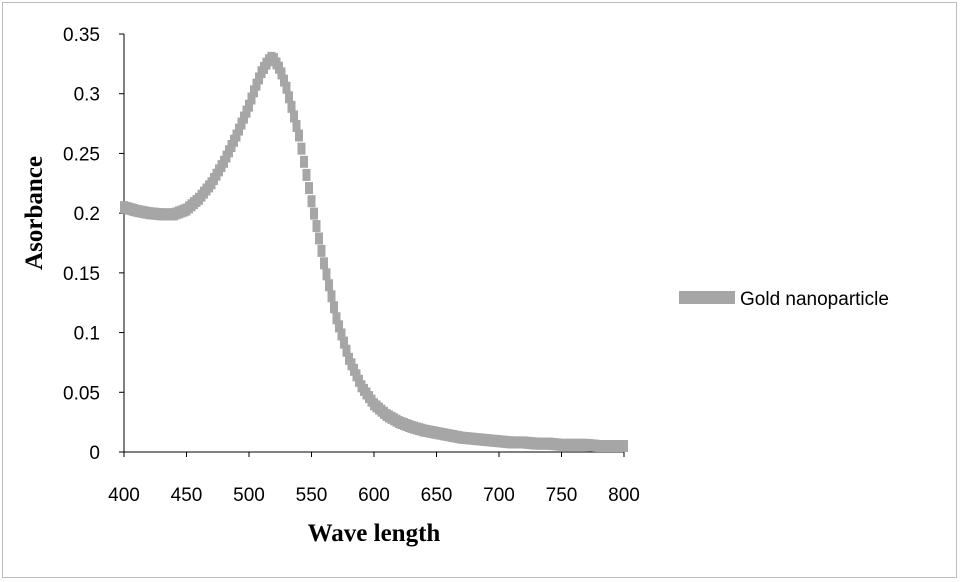 The height and width of the screenshot is (582, 961). I want to click on x-tick-label: 550, so click(312, 495).